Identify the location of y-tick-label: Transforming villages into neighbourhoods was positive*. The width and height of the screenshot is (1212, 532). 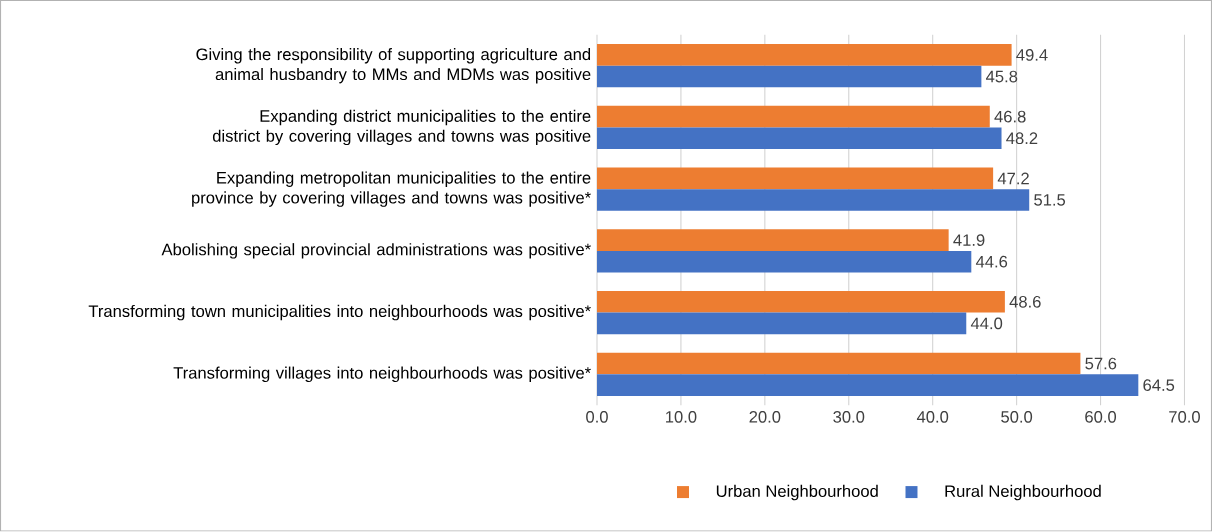
(382, 374).